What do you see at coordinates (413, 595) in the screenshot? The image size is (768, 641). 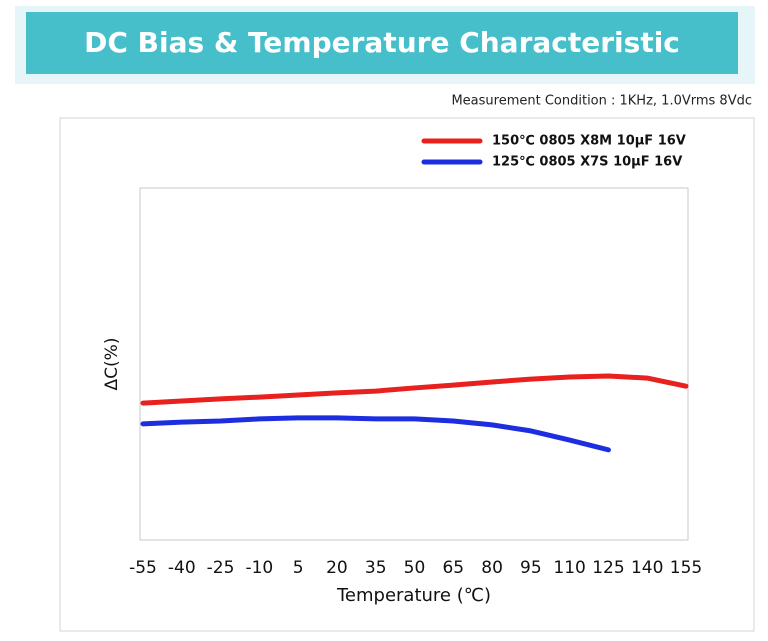 I see `x-axis-label: Temperature (℃)` at bounding box center [413, 595].